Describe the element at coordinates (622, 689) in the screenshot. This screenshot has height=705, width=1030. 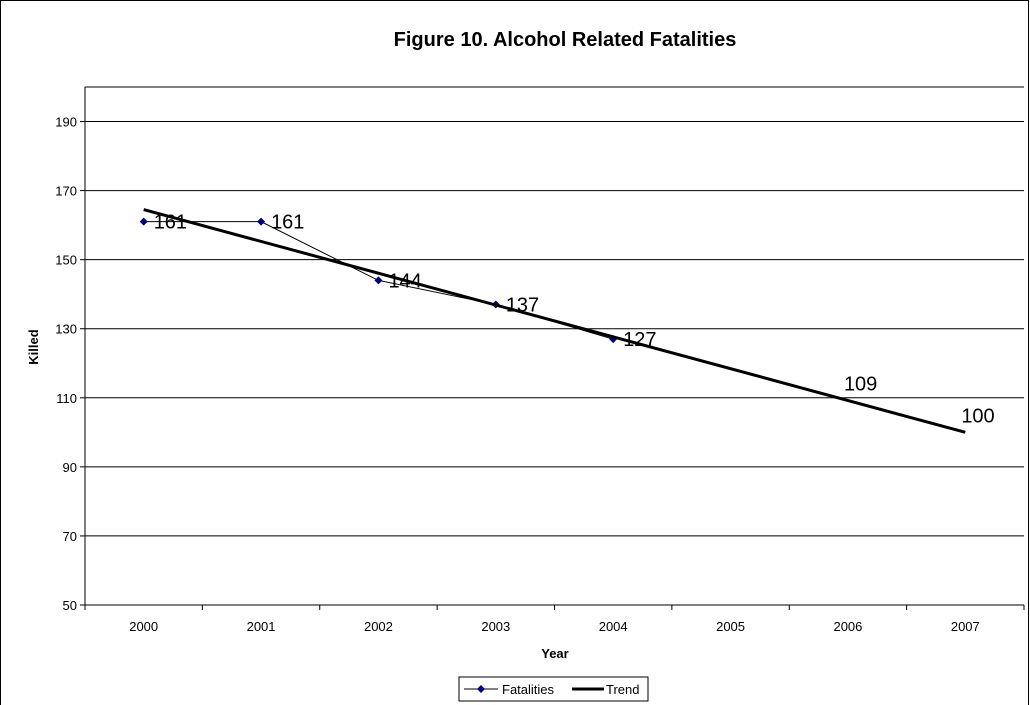
I see `legend-trend-label: Trend` at that location.